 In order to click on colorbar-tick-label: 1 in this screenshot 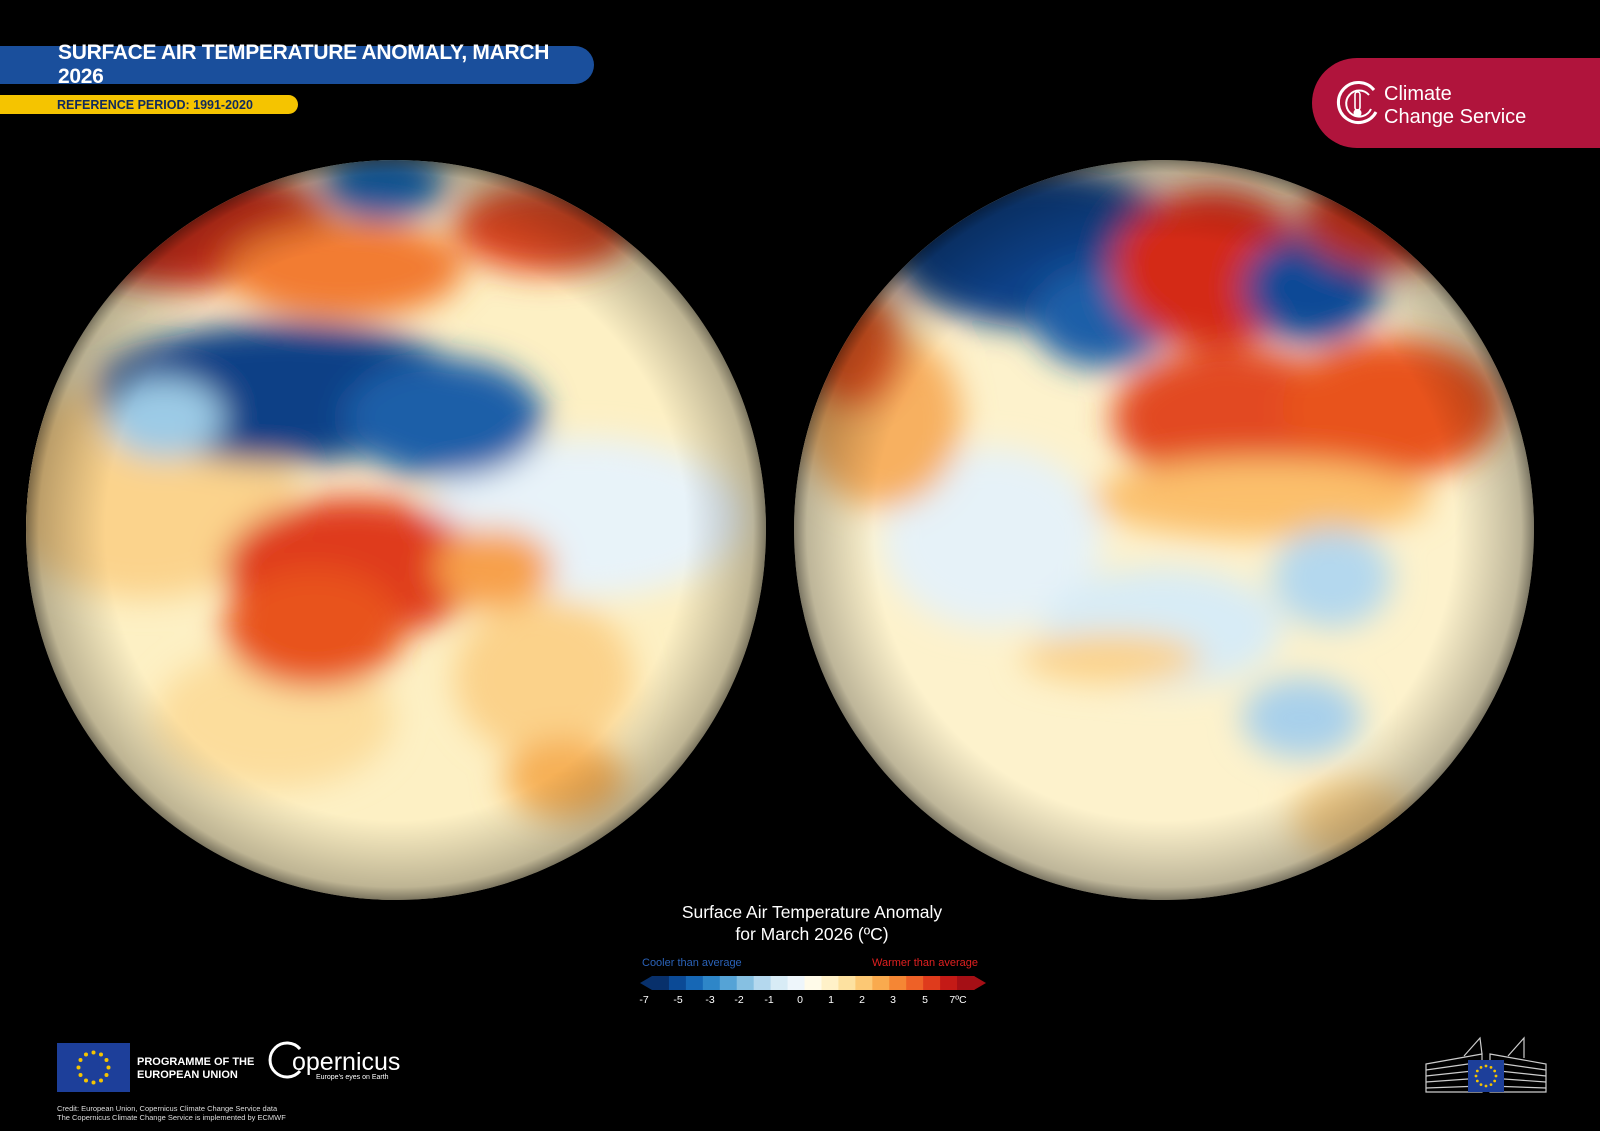, I will do `click(831, 1000)`.